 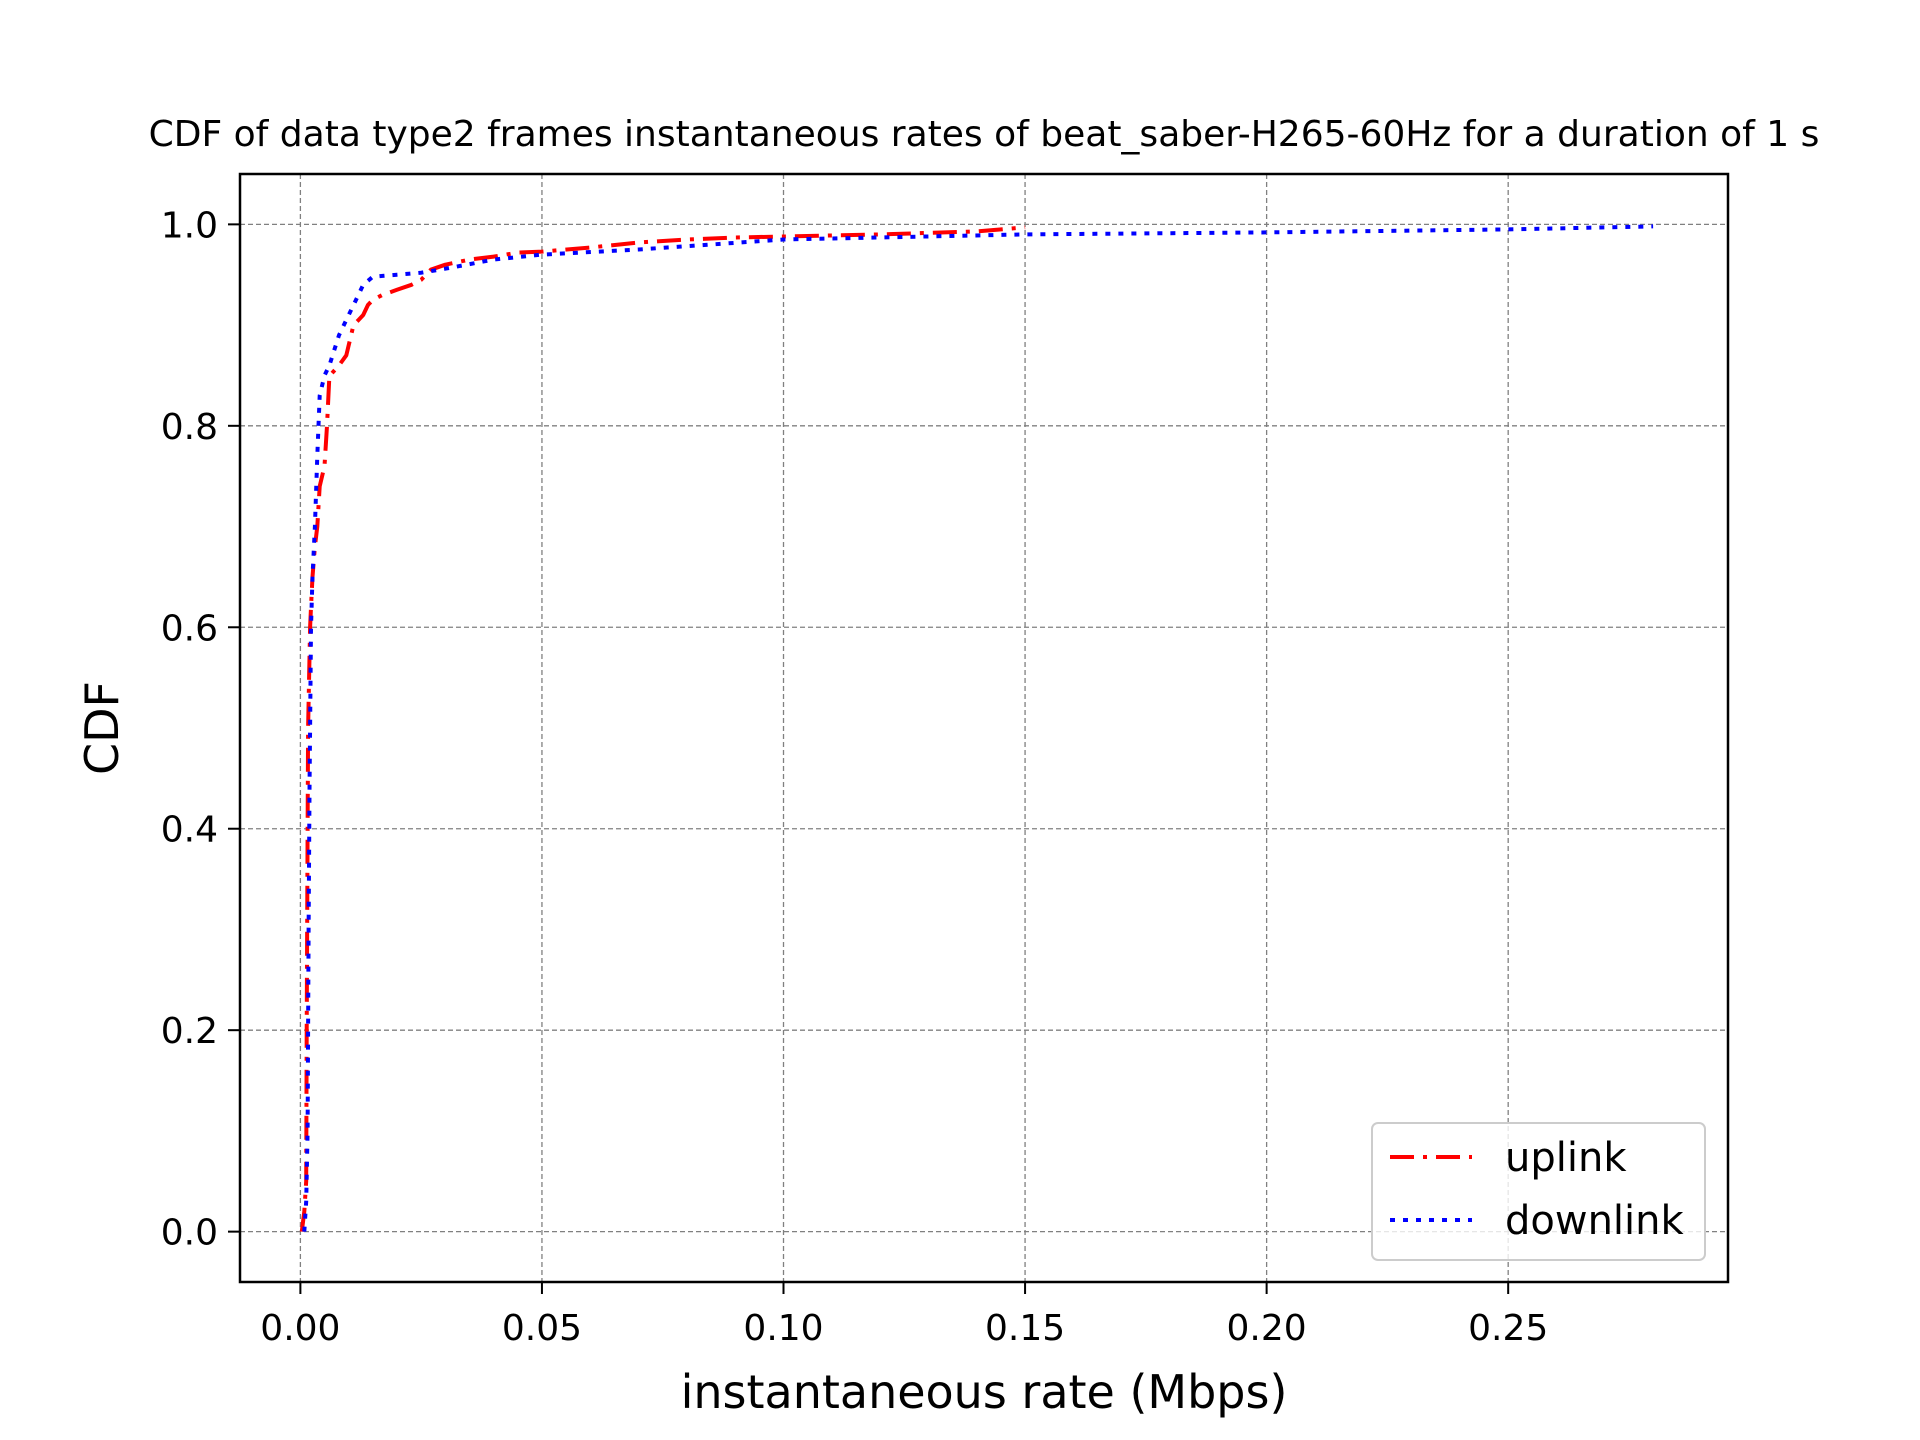 I want to click on legend-label-downlink: downlink, so click(x=1595, y=1221).